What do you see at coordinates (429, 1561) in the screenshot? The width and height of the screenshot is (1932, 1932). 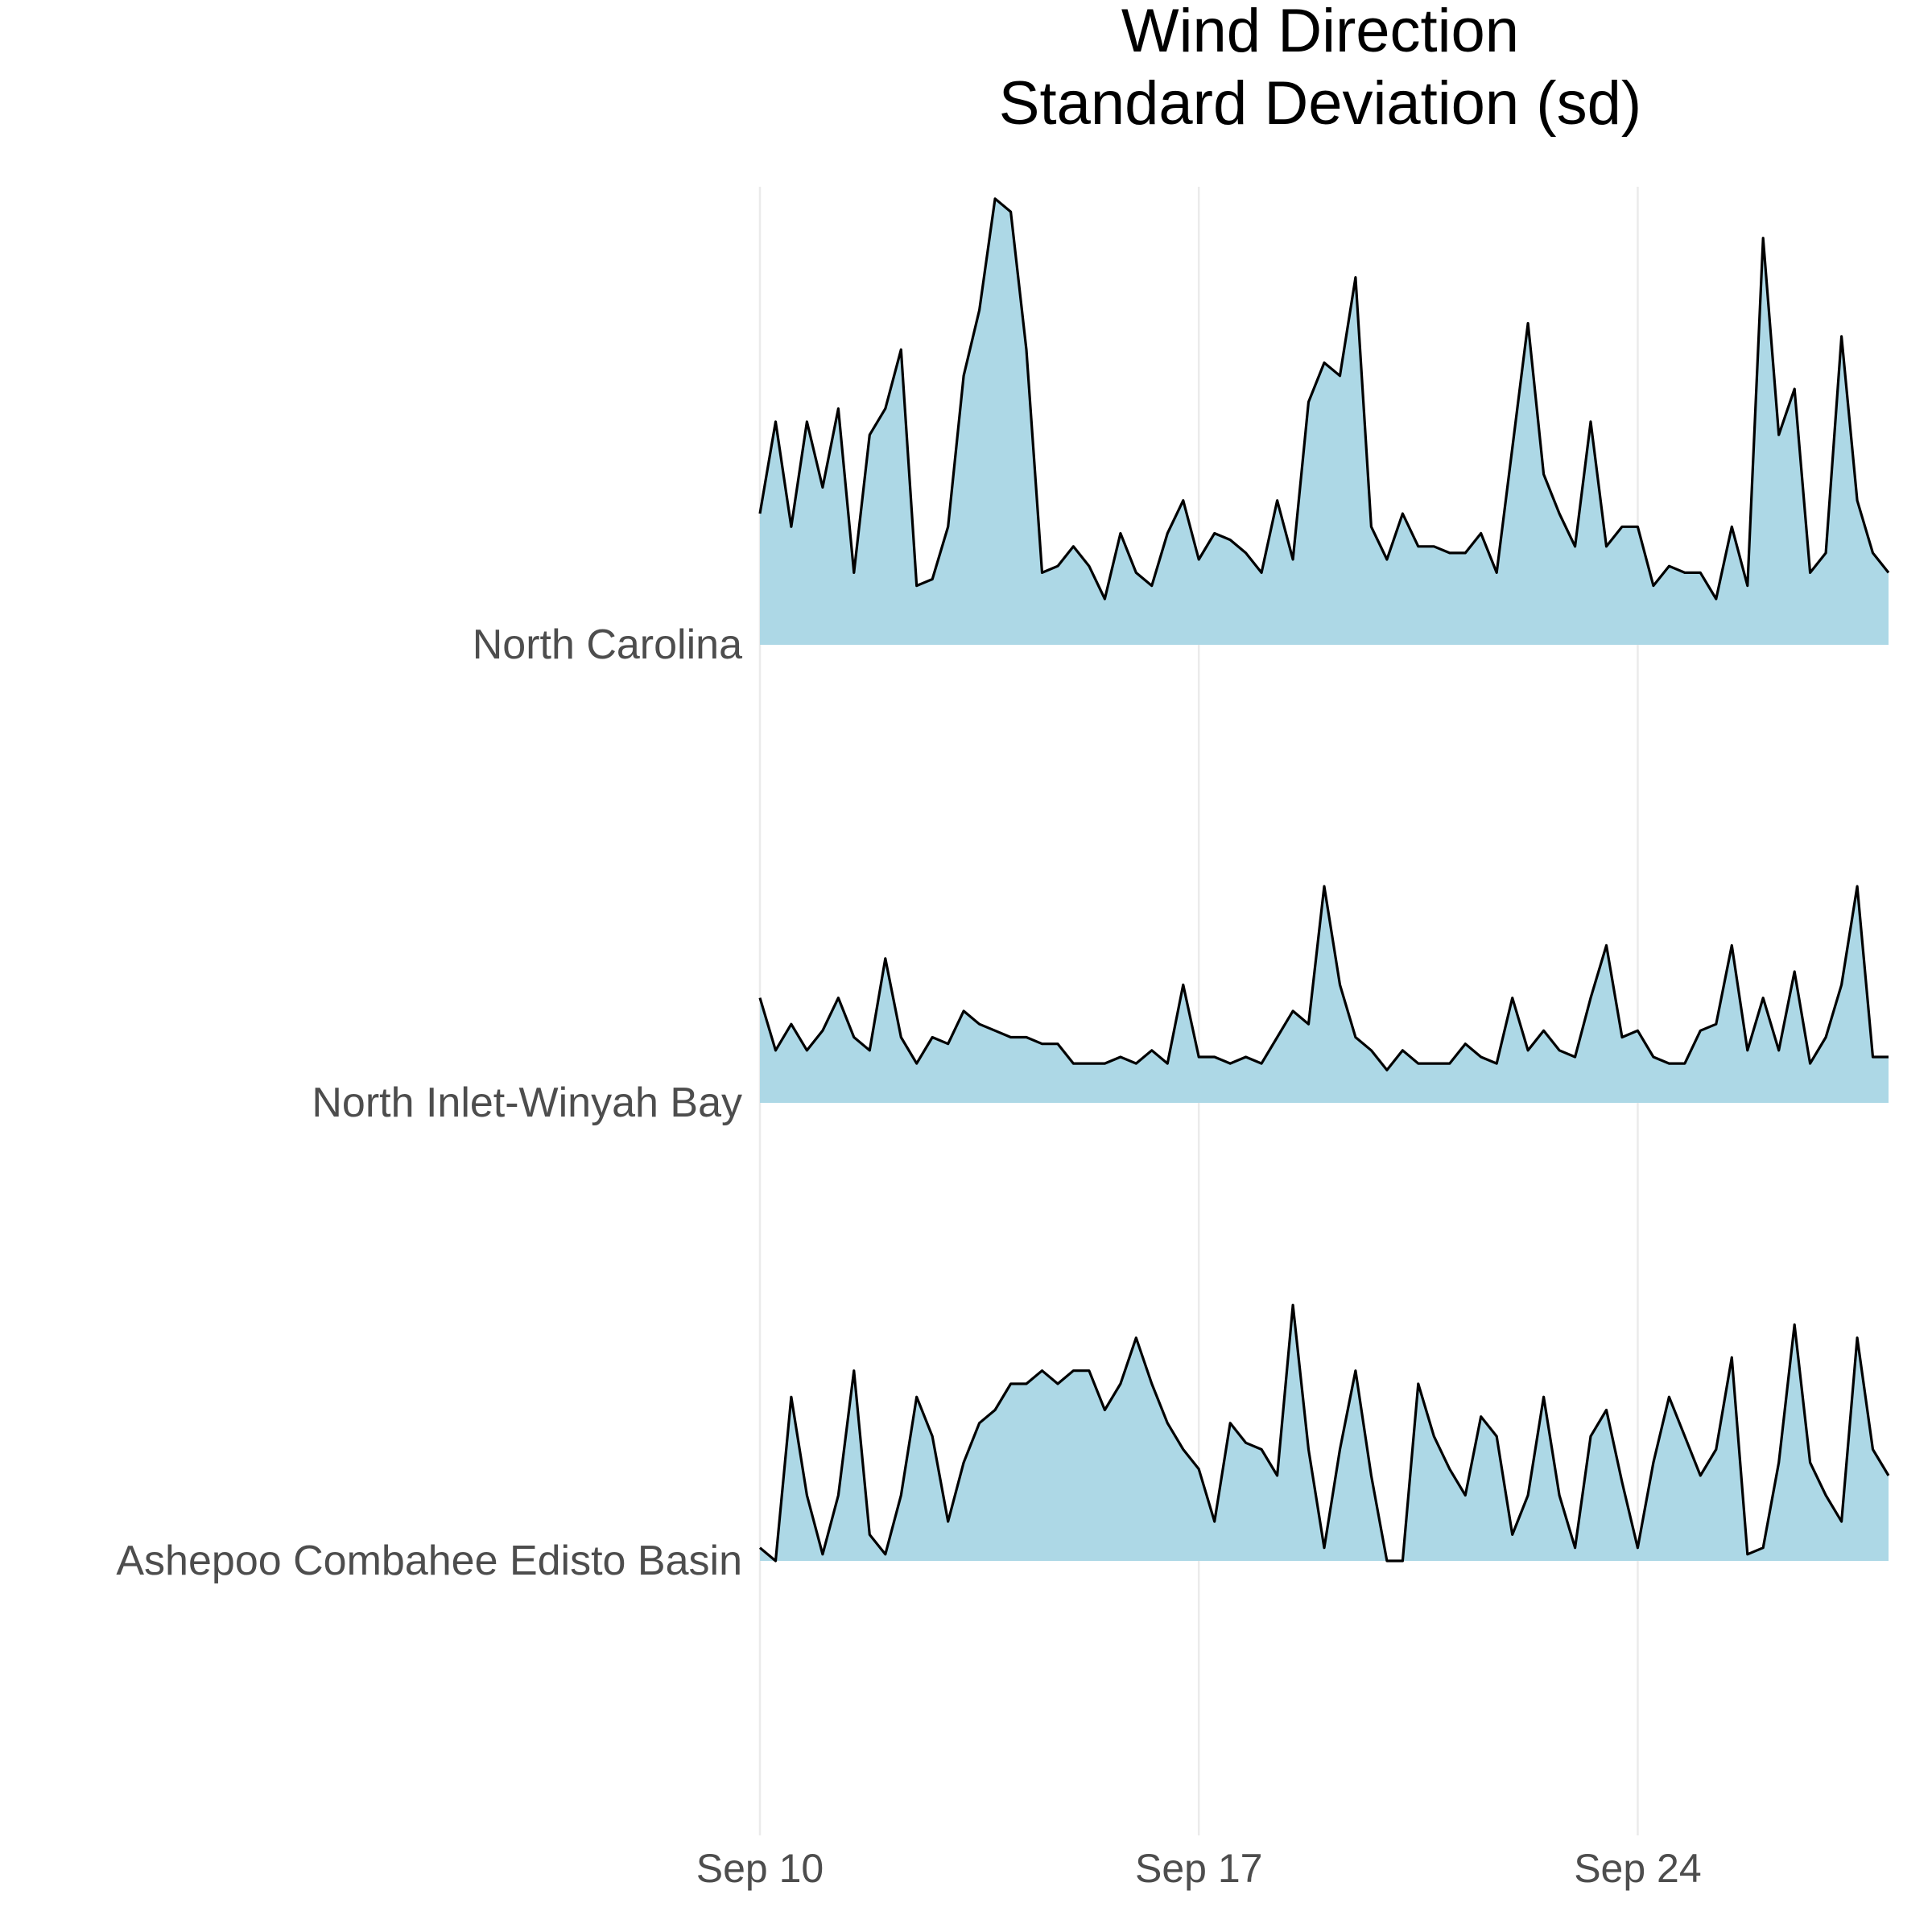 I see `y-category-label: Ashepoo Combahee Edisto Basin` at bounding box center [429, 1561].